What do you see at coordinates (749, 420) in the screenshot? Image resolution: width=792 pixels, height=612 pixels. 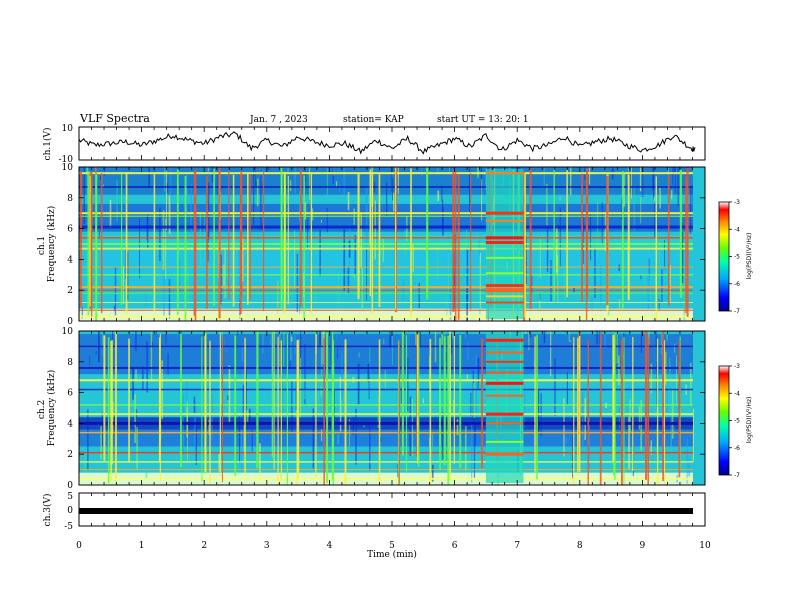 I see `ch2-colorbar-label: log(PSD)(V²/Hz)` at bounding box center [749, 420].